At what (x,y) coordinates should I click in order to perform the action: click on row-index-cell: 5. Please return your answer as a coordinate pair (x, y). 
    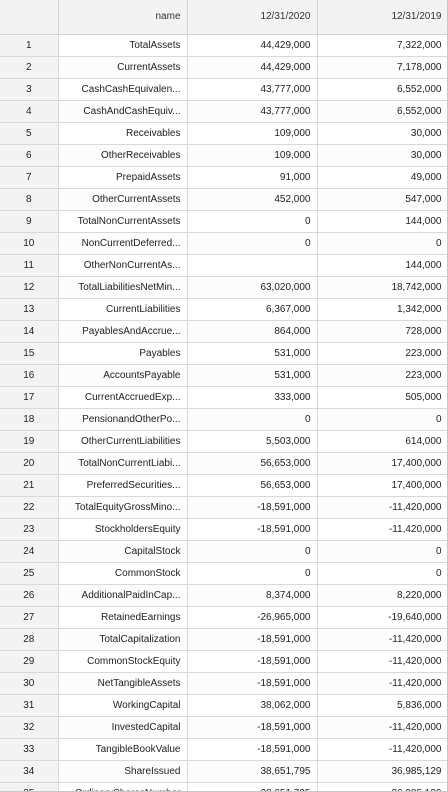
    Looking at the image, I should click on (29, 133).